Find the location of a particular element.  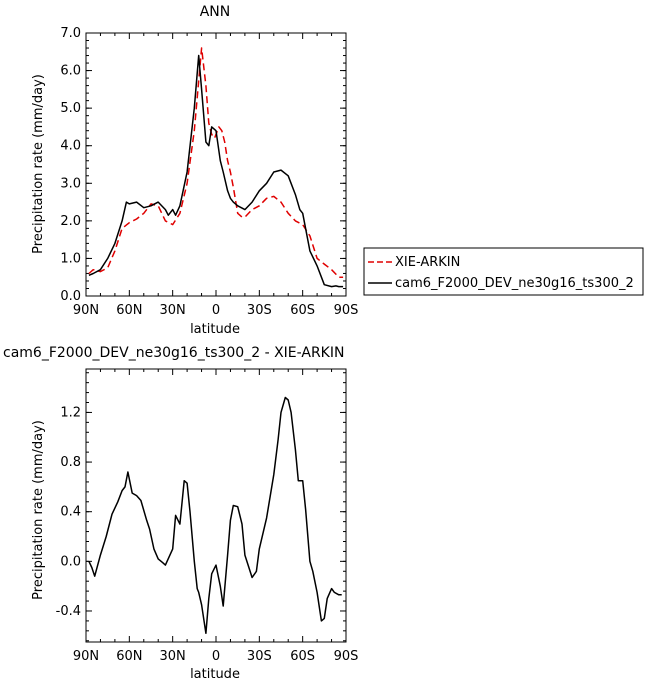

legend-label-cam6: cam6_F2000_DEV_ne30g16_ts300_2 is located at coordinates (514, 283).